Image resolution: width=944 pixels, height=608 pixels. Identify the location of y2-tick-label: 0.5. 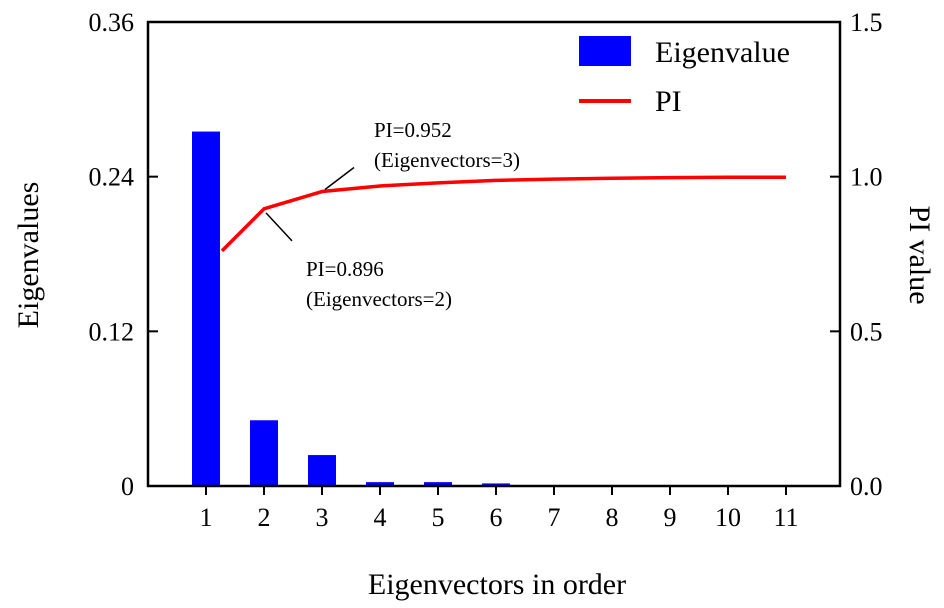
(866, 331).